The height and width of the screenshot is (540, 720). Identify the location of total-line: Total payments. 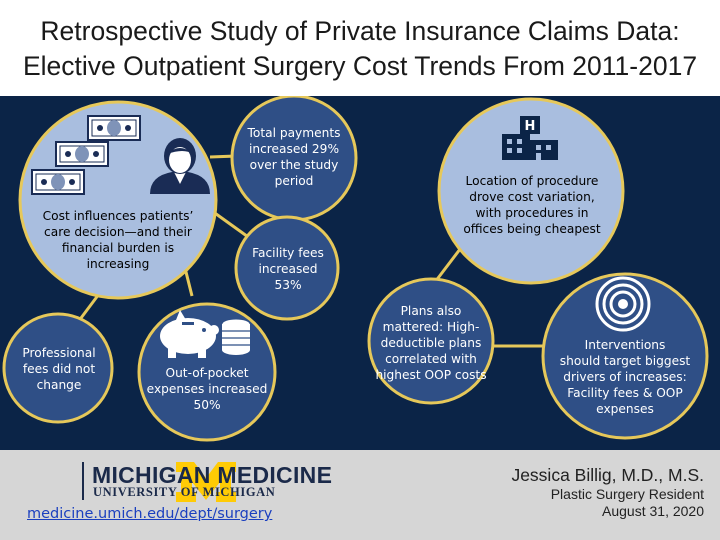
(294, 133).